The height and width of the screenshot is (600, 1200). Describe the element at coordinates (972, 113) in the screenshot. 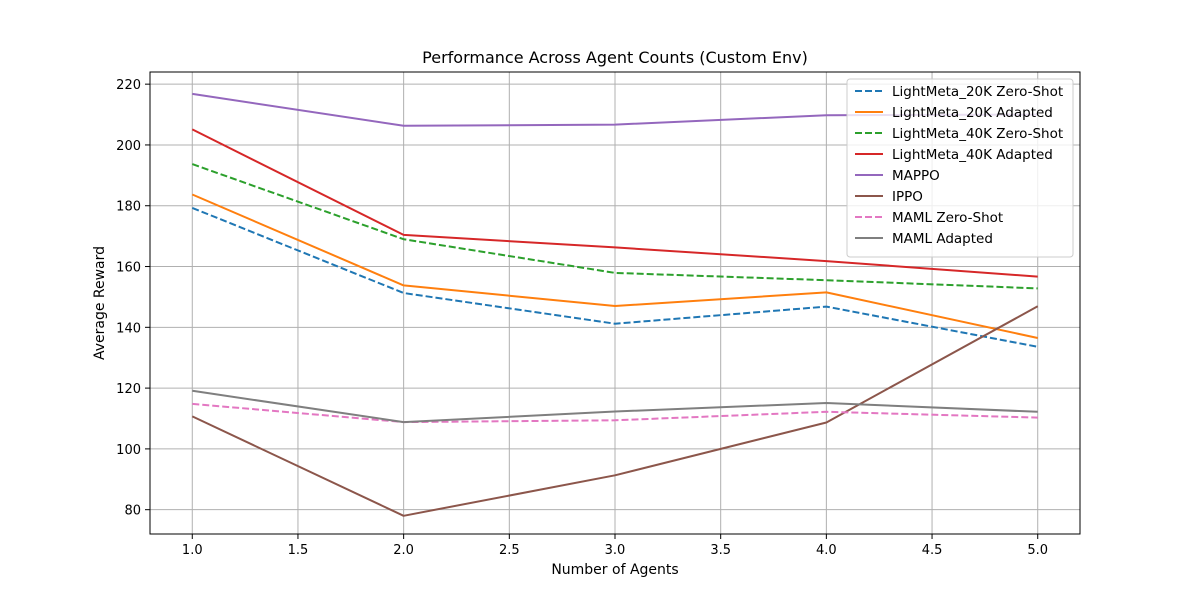

I see `legend-label-1: LightMeta_20K Adapted` at that location.